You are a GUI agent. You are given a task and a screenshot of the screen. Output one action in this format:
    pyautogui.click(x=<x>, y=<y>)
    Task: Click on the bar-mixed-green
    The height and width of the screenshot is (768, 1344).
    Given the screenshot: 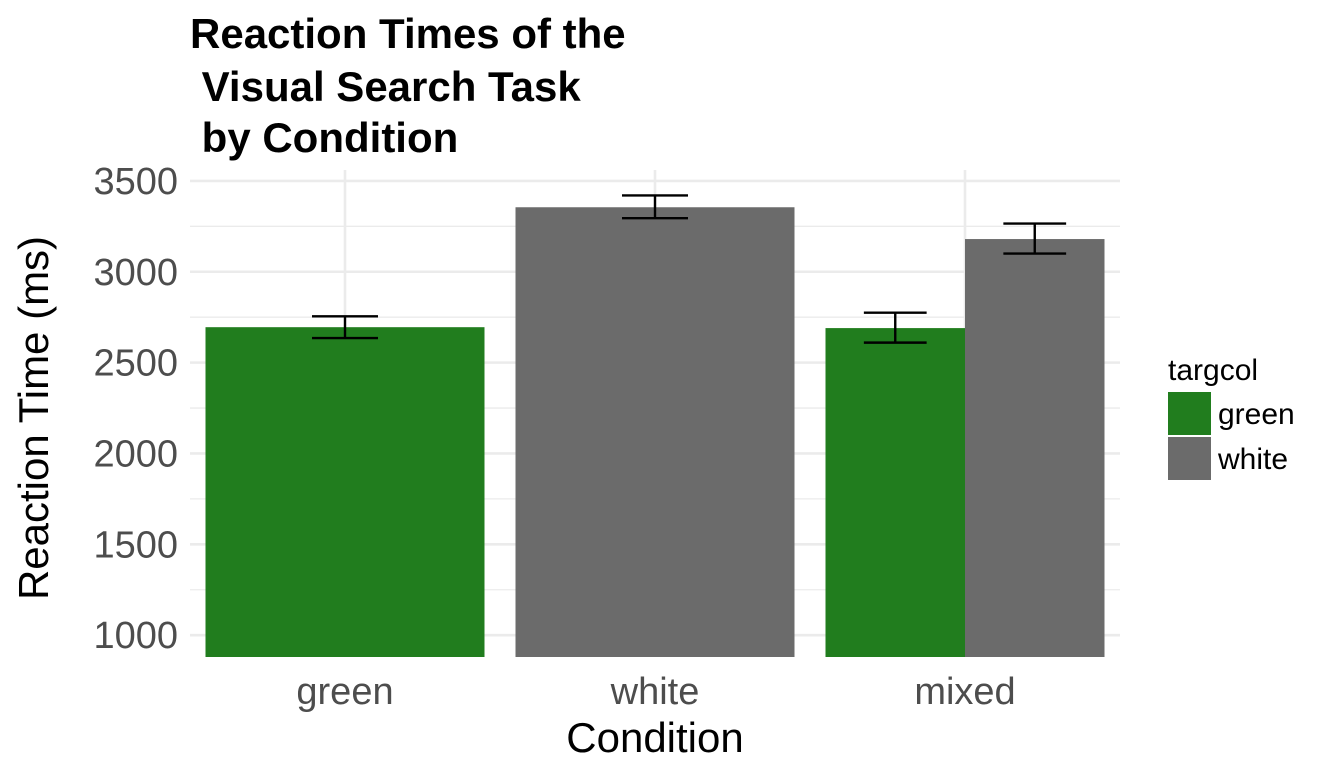 What is the action you would take?
    pyautogui.click(x=895, y=492)
    